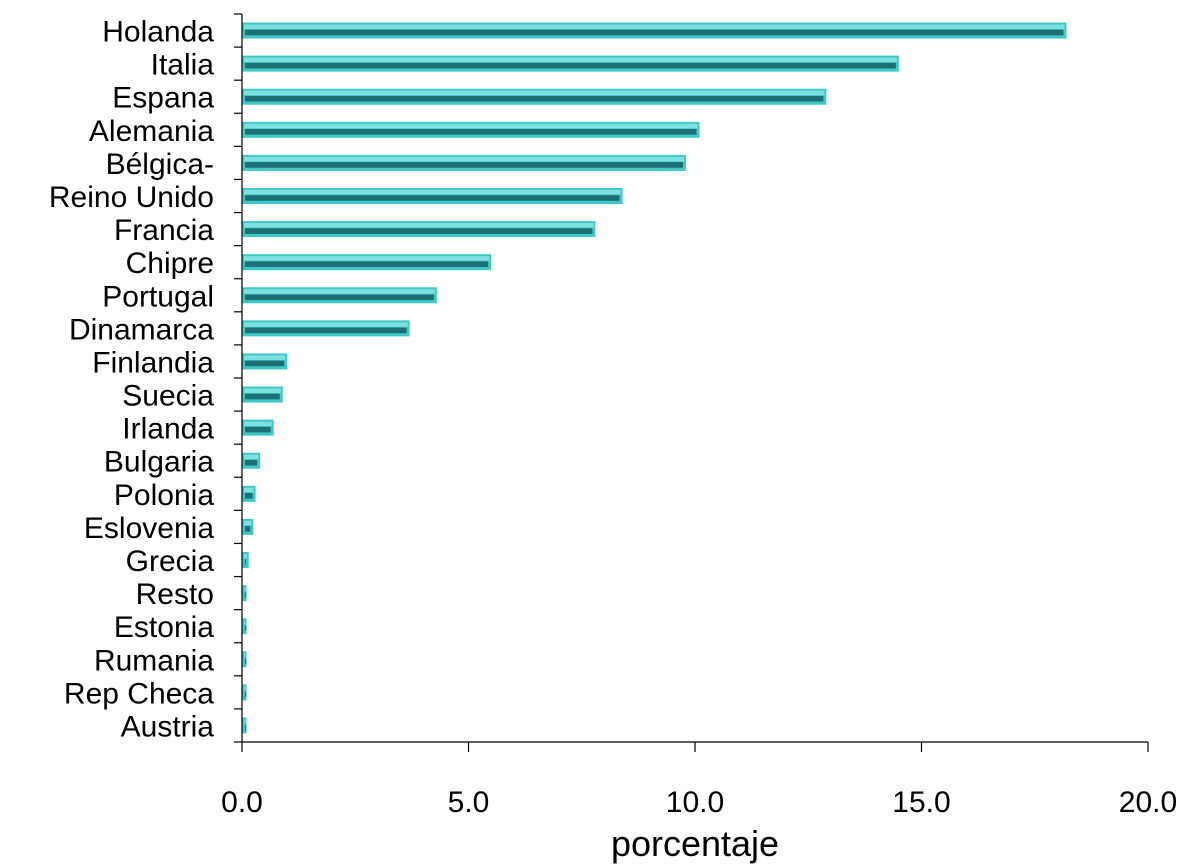 Image resolution: width=1190 pixels, height=864 pixels. I want to click on x-tick-label: 20.0, so click(1148, 802).